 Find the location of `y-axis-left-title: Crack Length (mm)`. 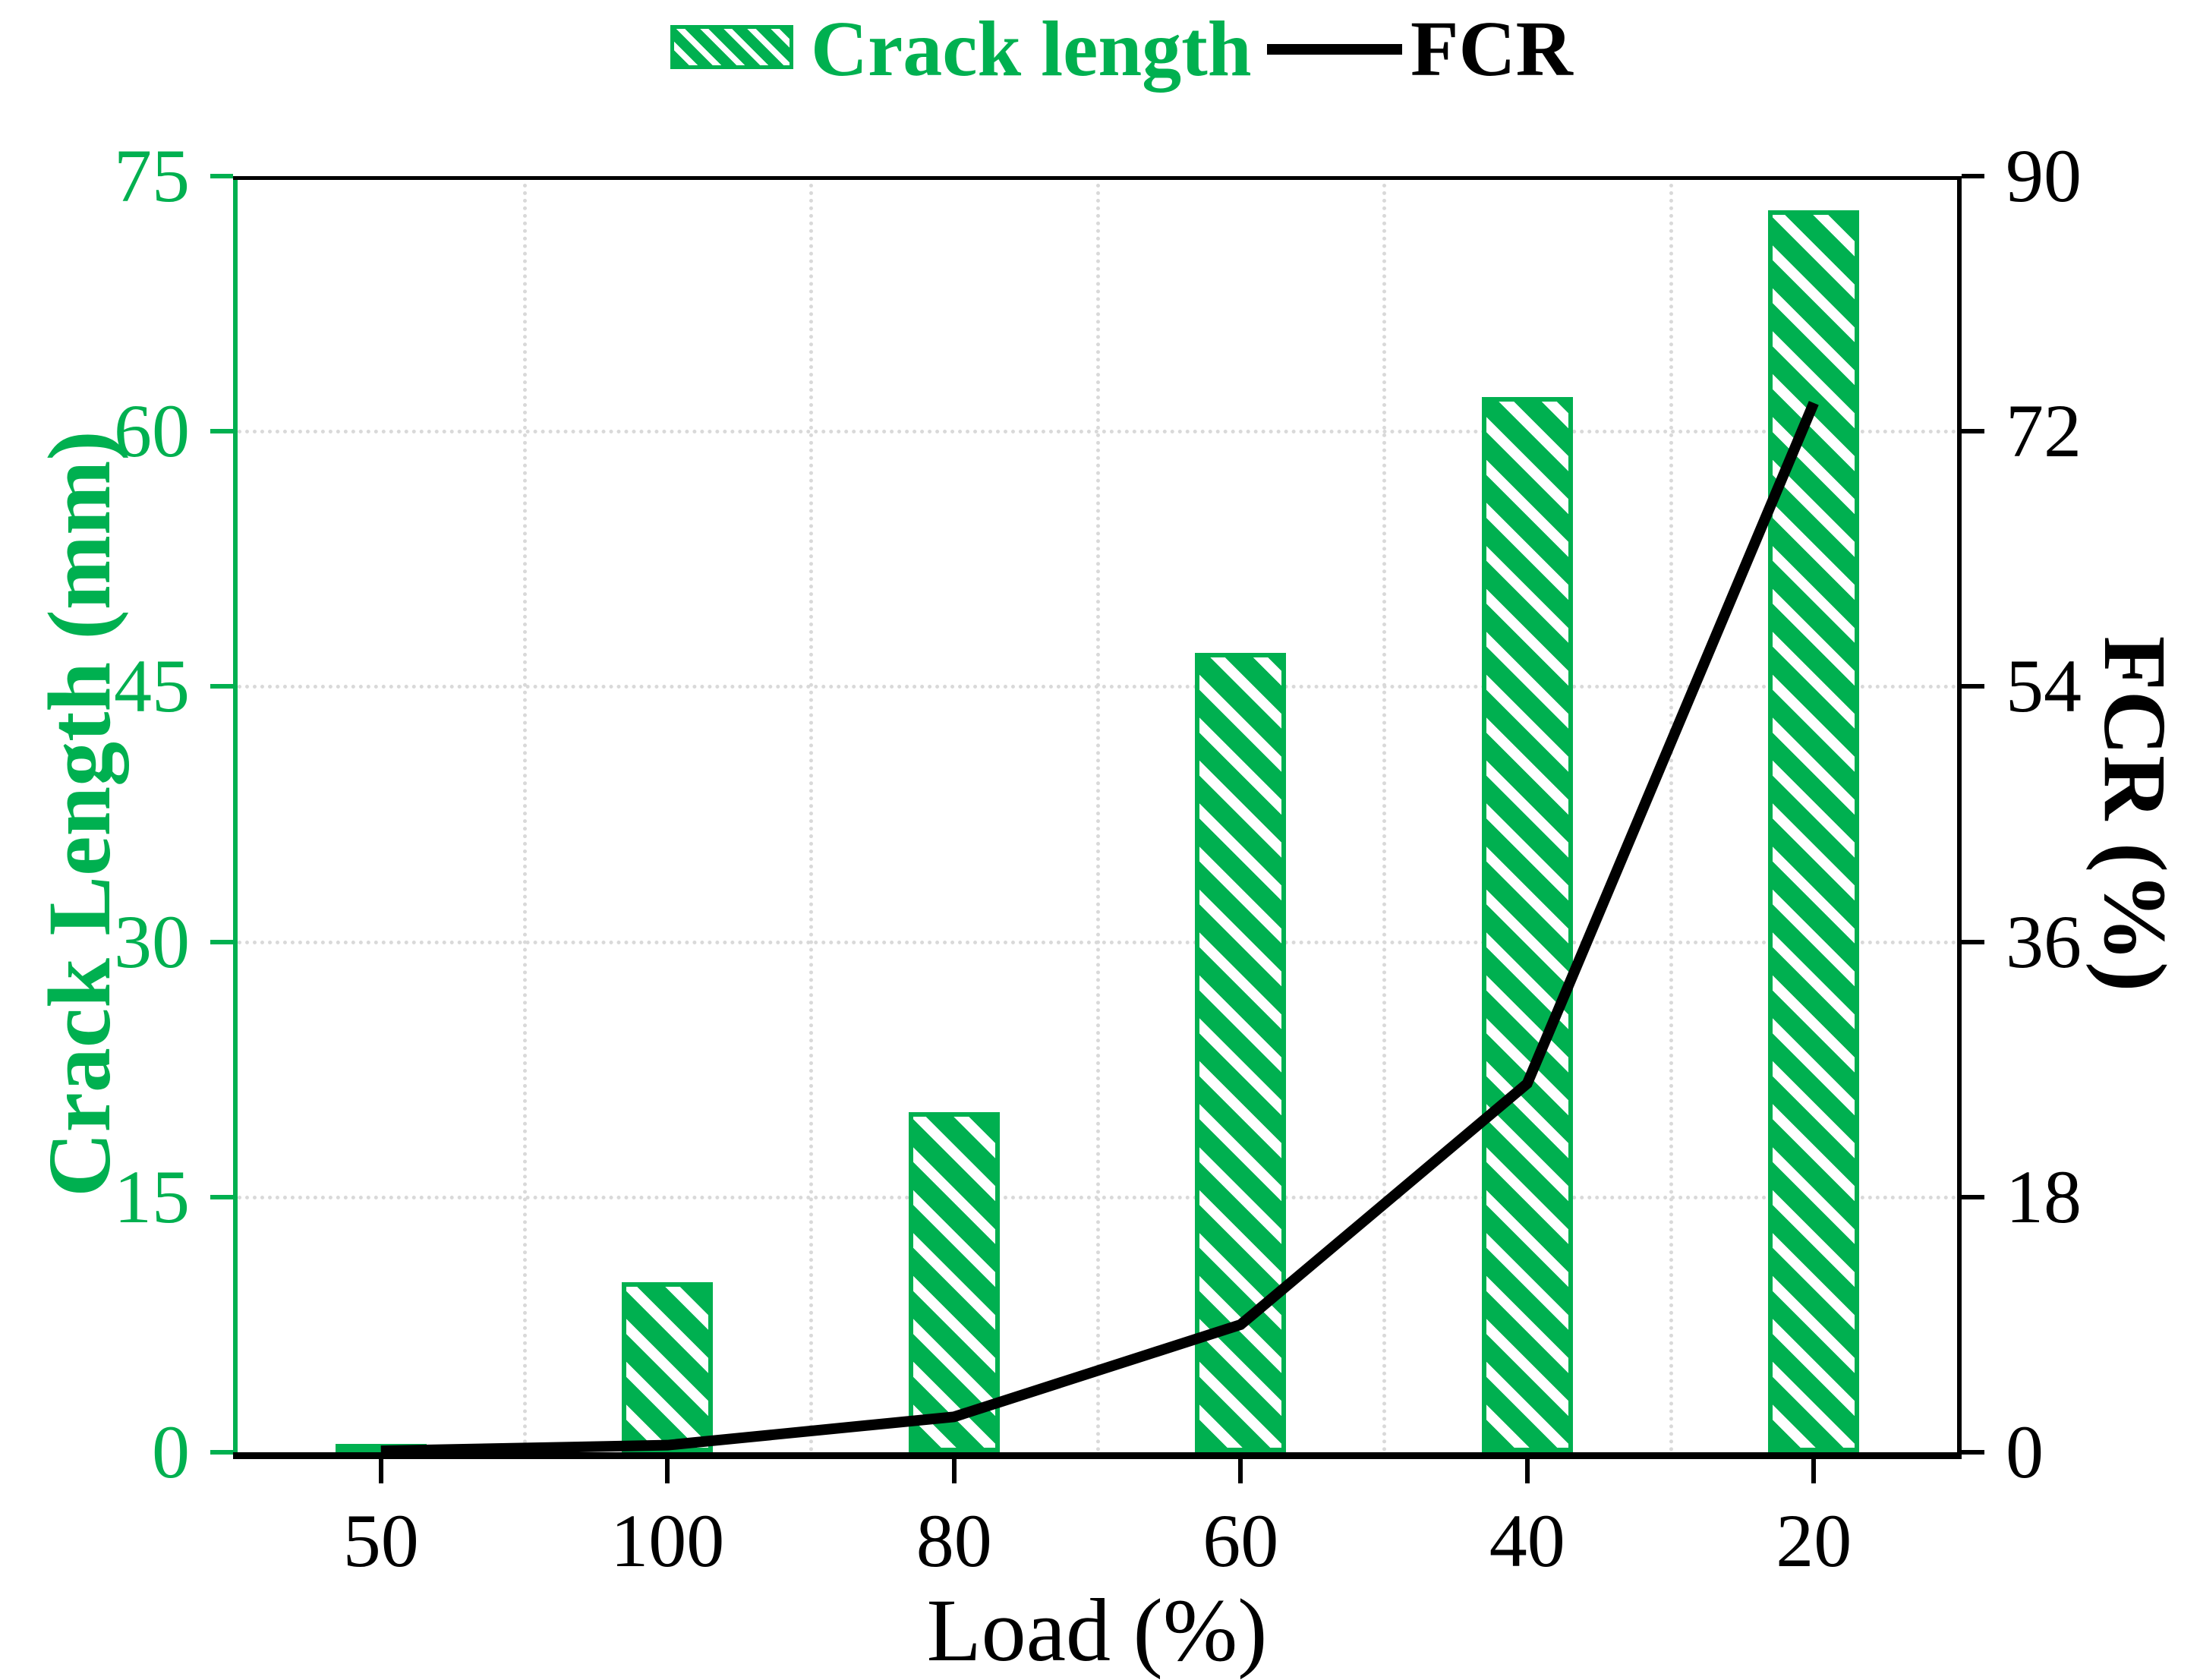

y-axis-left-title: Crack Length (mm) is located at coordinates (79, 813).